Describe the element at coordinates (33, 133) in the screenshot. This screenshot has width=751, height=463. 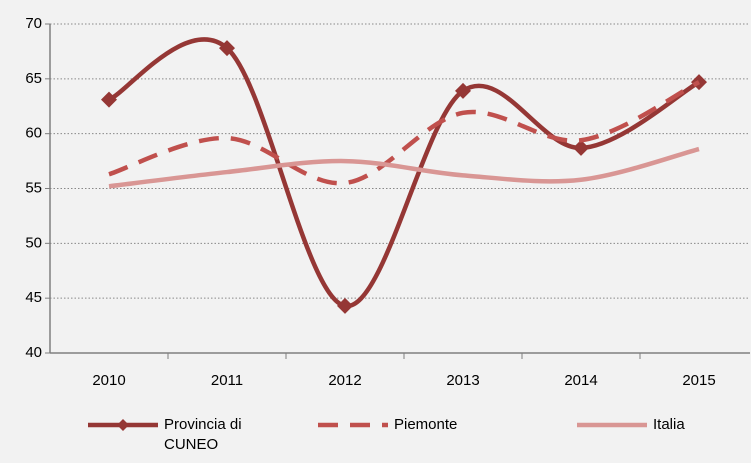
I see `y-tick-label: 60` at that location.